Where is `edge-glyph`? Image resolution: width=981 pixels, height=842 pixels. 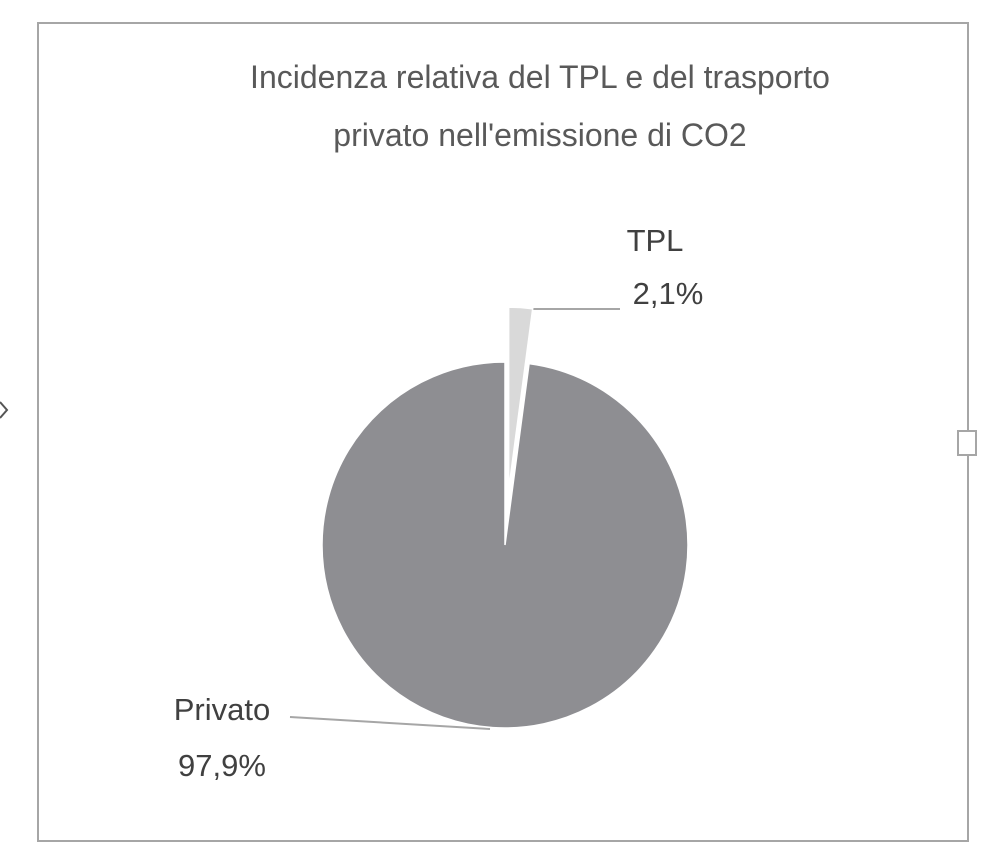
edge-glyph is located at coordinates (4, 410).